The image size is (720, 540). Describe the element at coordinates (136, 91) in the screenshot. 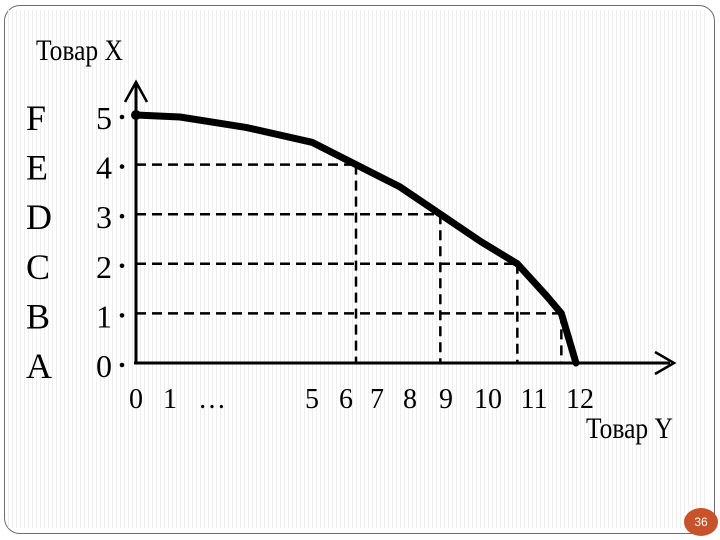

I see `y-axis-arrow` at that location.